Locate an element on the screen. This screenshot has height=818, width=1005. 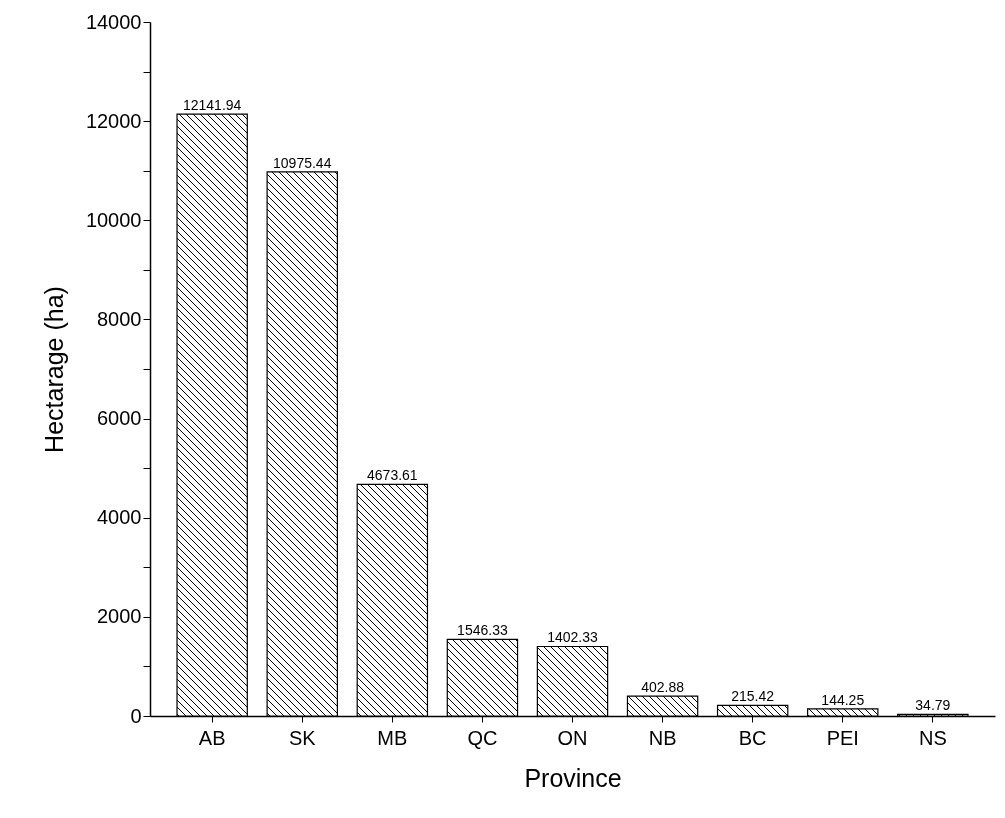
x-tick-label: BC is located at coordinates (752, 737).